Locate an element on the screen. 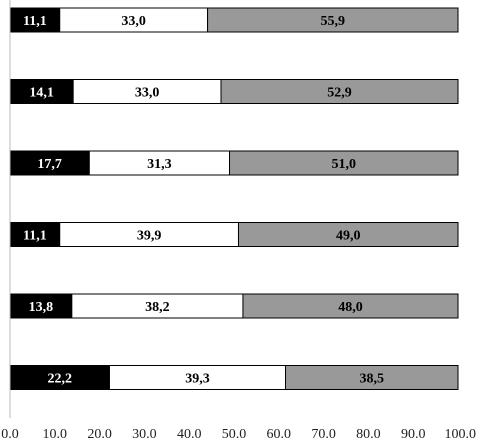 The width and height of the screenshot is (478, 443). data-label-row4-s3: 49,0 is located at coordinates (348, 236).